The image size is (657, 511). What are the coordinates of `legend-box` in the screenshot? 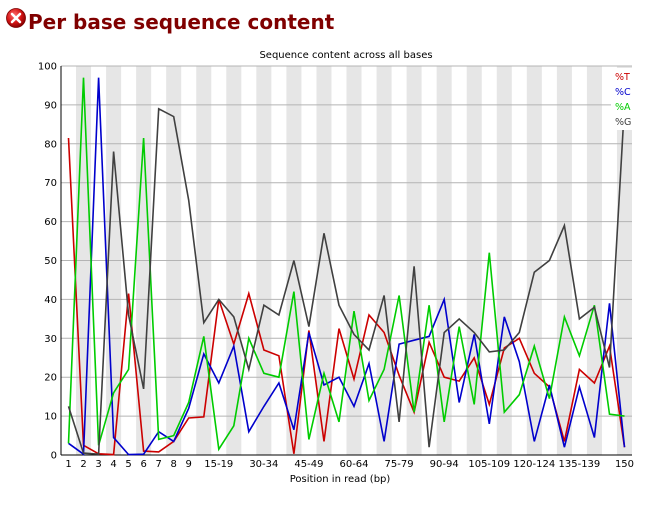 It's located at (621, 99).